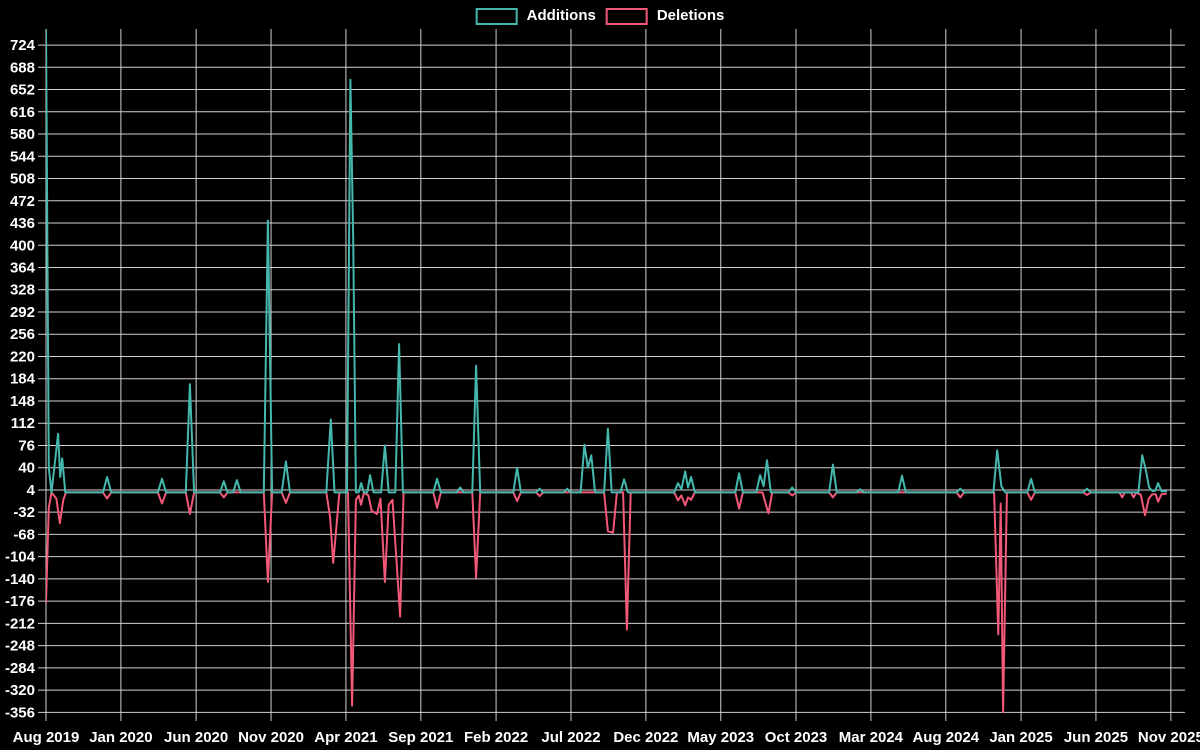 This screenshot has width=1200, height=750. What do you see at coordinates (420, 737) in the screenshot?
I see `x-tick-label: Sep 2021` at bounding box center [420, 737].